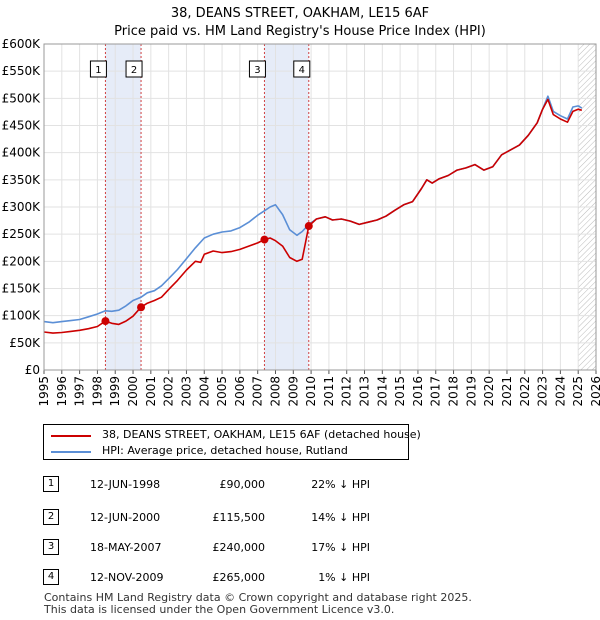  I want to click on y-tick-label: £350K, so click(22, 180).